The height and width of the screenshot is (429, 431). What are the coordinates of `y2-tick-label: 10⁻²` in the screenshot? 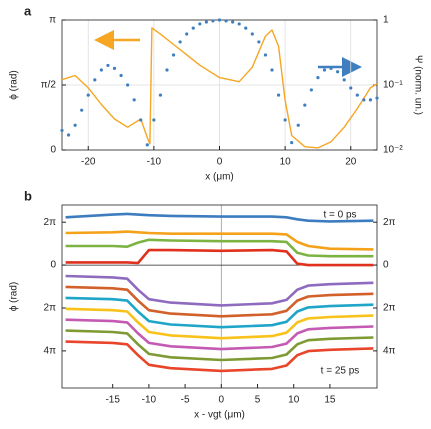 It's located at (393, 150).